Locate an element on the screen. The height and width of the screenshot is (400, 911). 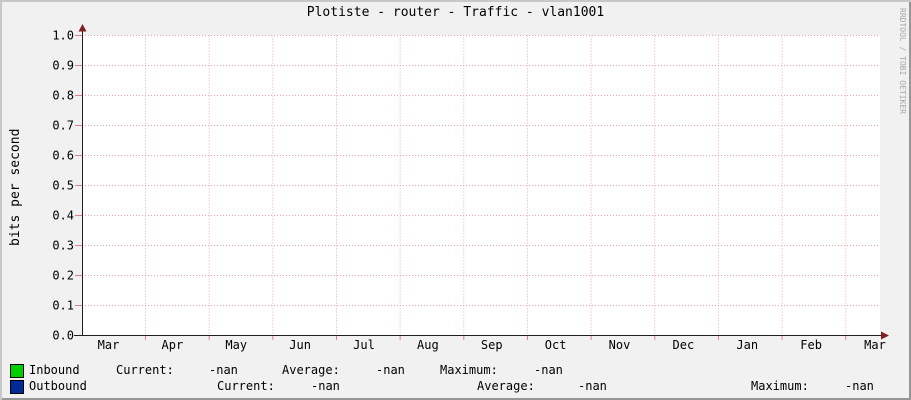
y-tick-label: 0.8 is located at coordinates (63, 96).